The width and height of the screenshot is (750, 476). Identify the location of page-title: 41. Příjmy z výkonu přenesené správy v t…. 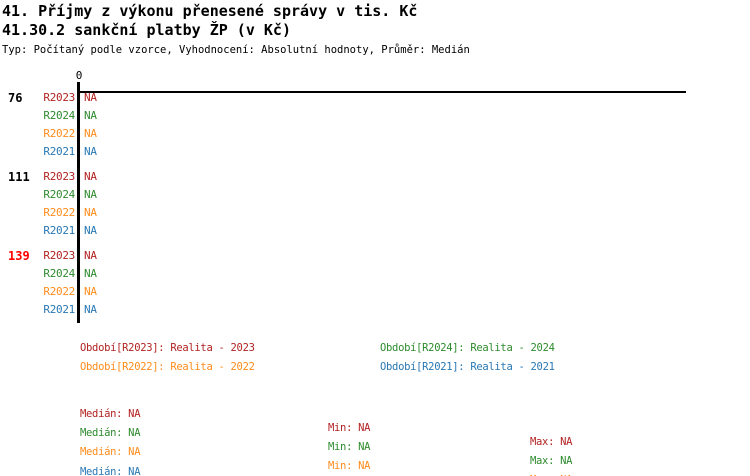
(210, 11).